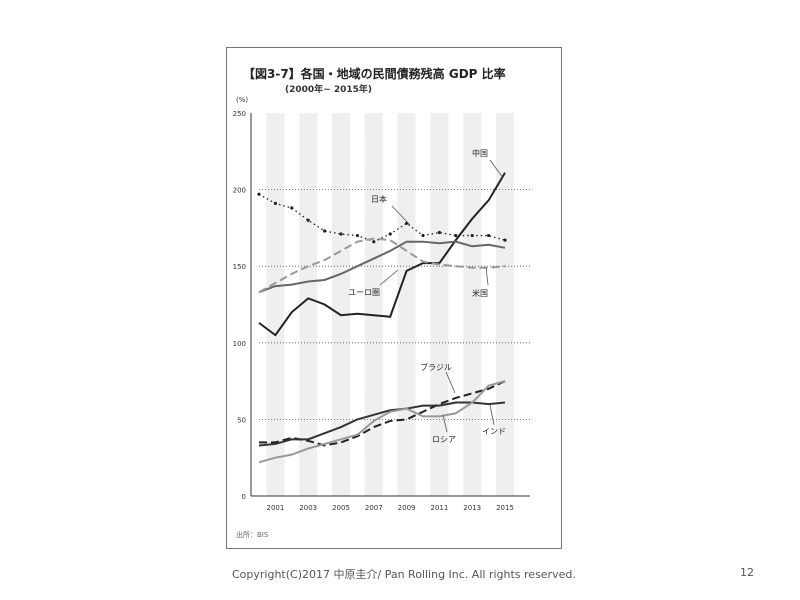 The height and width of the screenshot is (600, 800). Describe the element at coordinates (364, 292) in the screenshot. I see `series-label: ユーロ圏` at that location.